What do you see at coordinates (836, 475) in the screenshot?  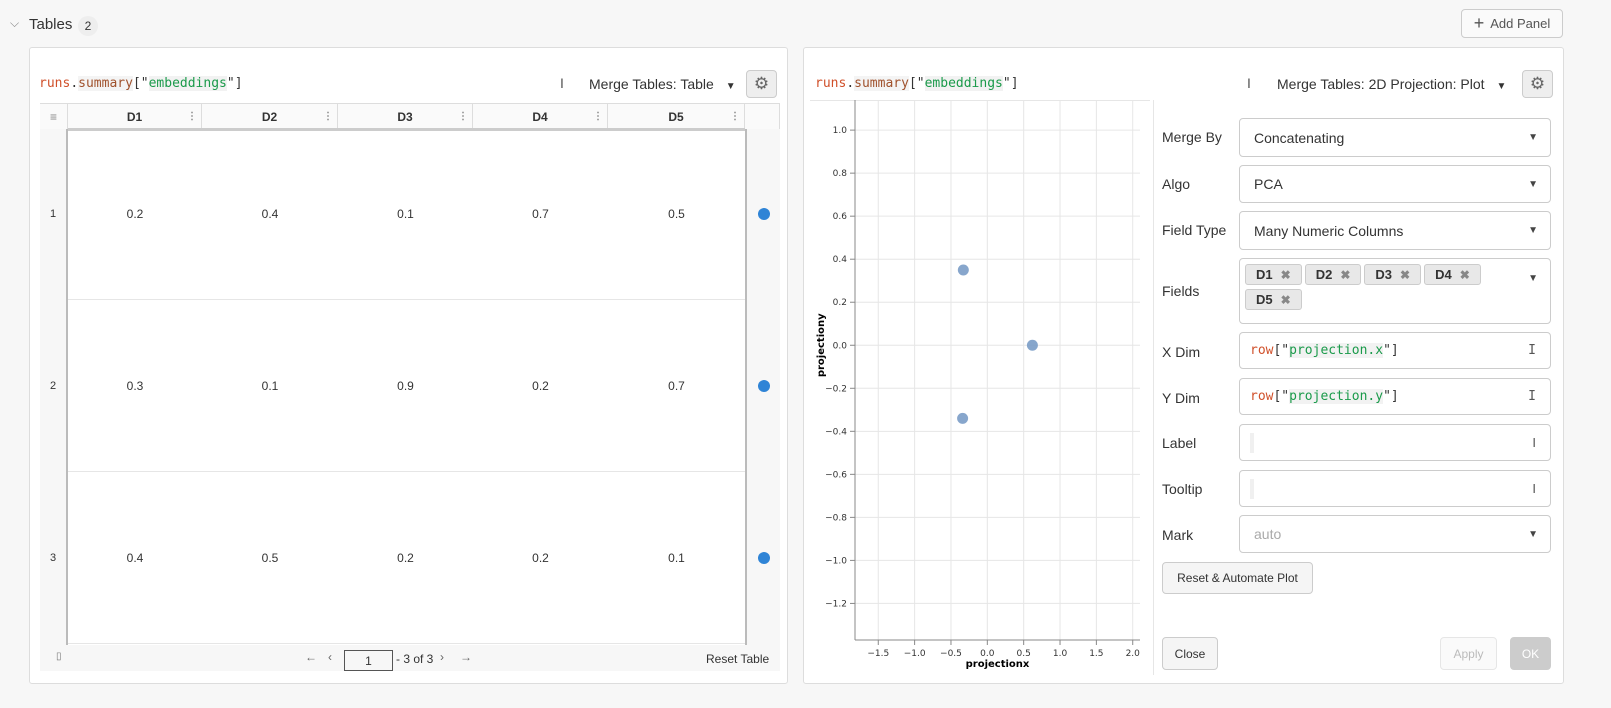 I see `y-tick-label: −0.6` at bounding box center [836, 475].